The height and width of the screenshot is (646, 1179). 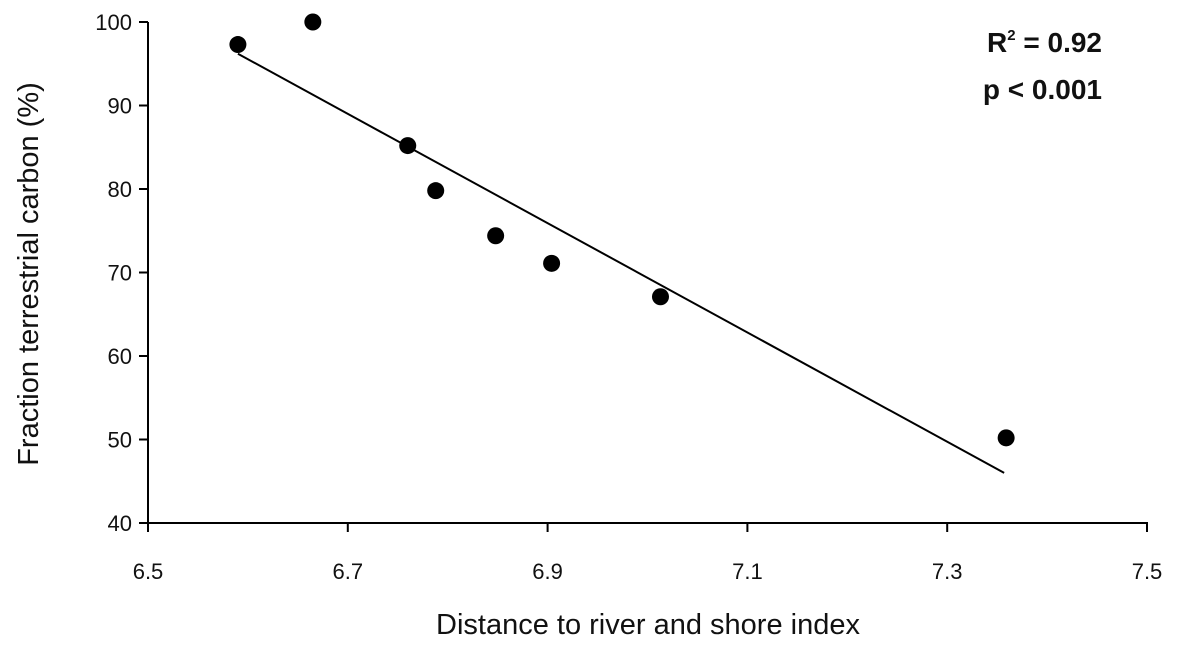 What do you see at coordinates (148, 571) in the screenshot?
I see `x-tick-label: 6.5` at bounding box center [148, 571].